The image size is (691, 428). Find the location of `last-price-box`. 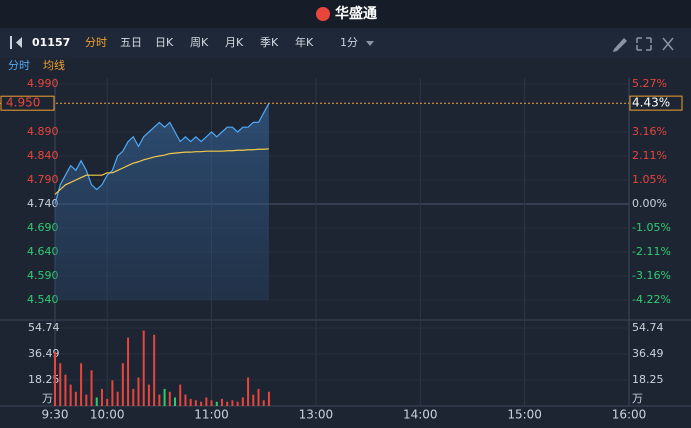

last-price-box is located at coordinates (27, 103).